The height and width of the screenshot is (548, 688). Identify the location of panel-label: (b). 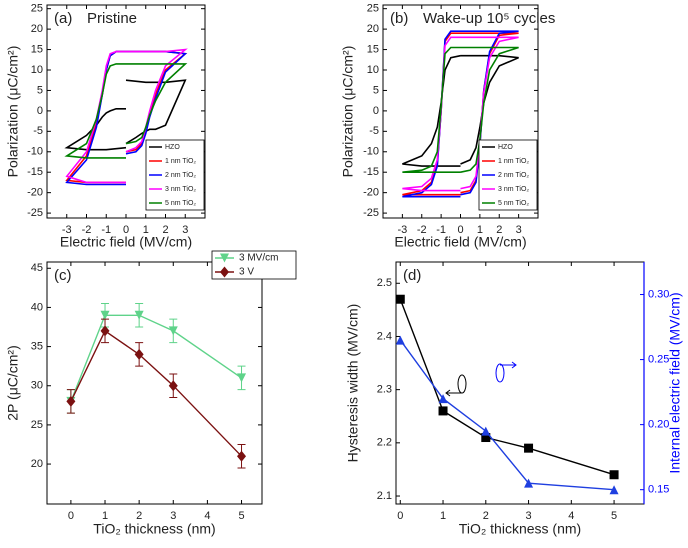
(399, 18).